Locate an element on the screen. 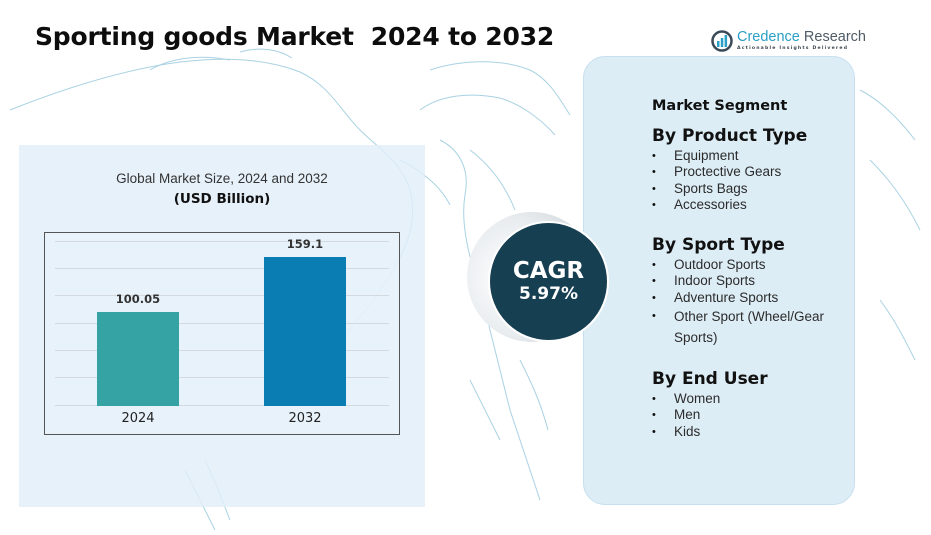 The image size is (931, 535). list-item: • Kids is located at coordinates (753, 432).